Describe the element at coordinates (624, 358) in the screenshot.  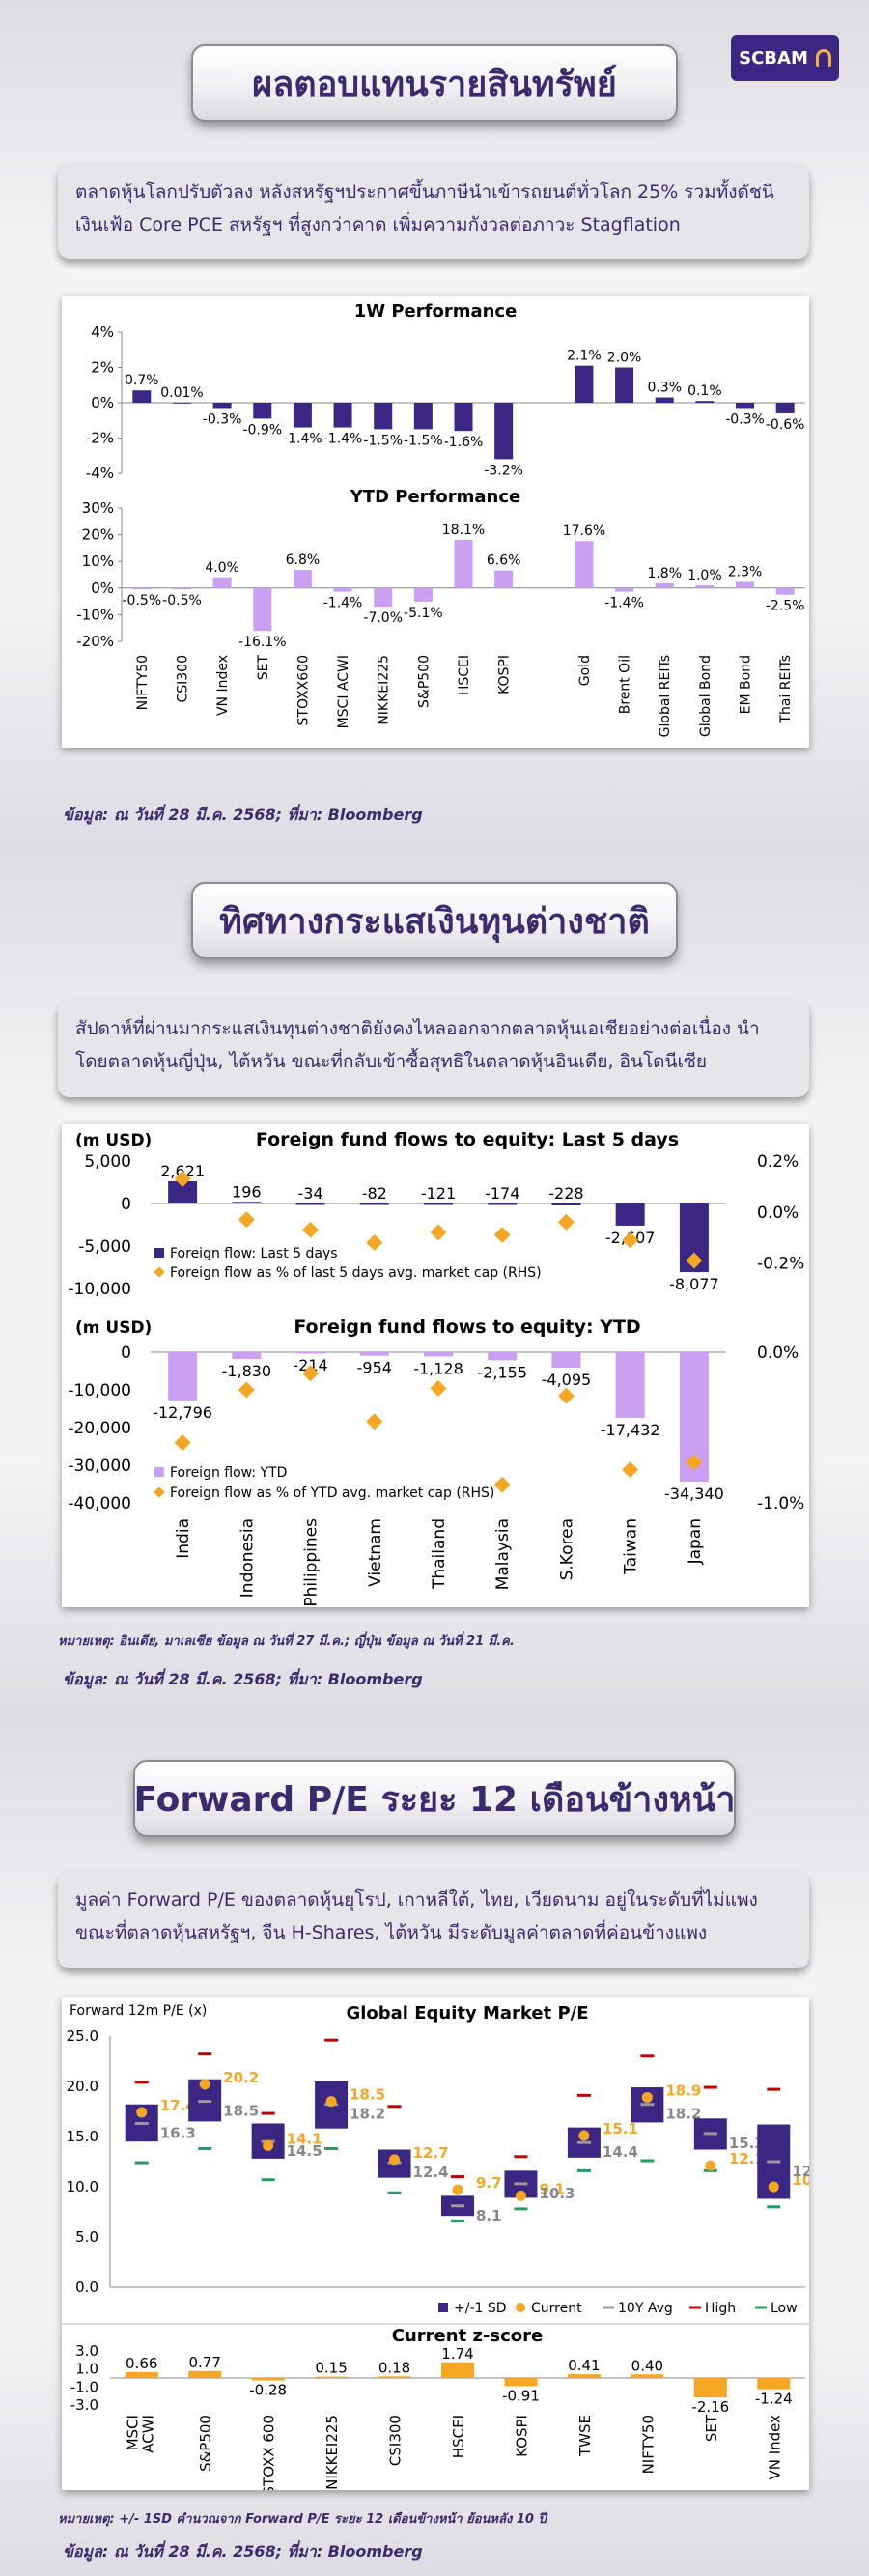
I see `data-label: 2.0%` at that location.